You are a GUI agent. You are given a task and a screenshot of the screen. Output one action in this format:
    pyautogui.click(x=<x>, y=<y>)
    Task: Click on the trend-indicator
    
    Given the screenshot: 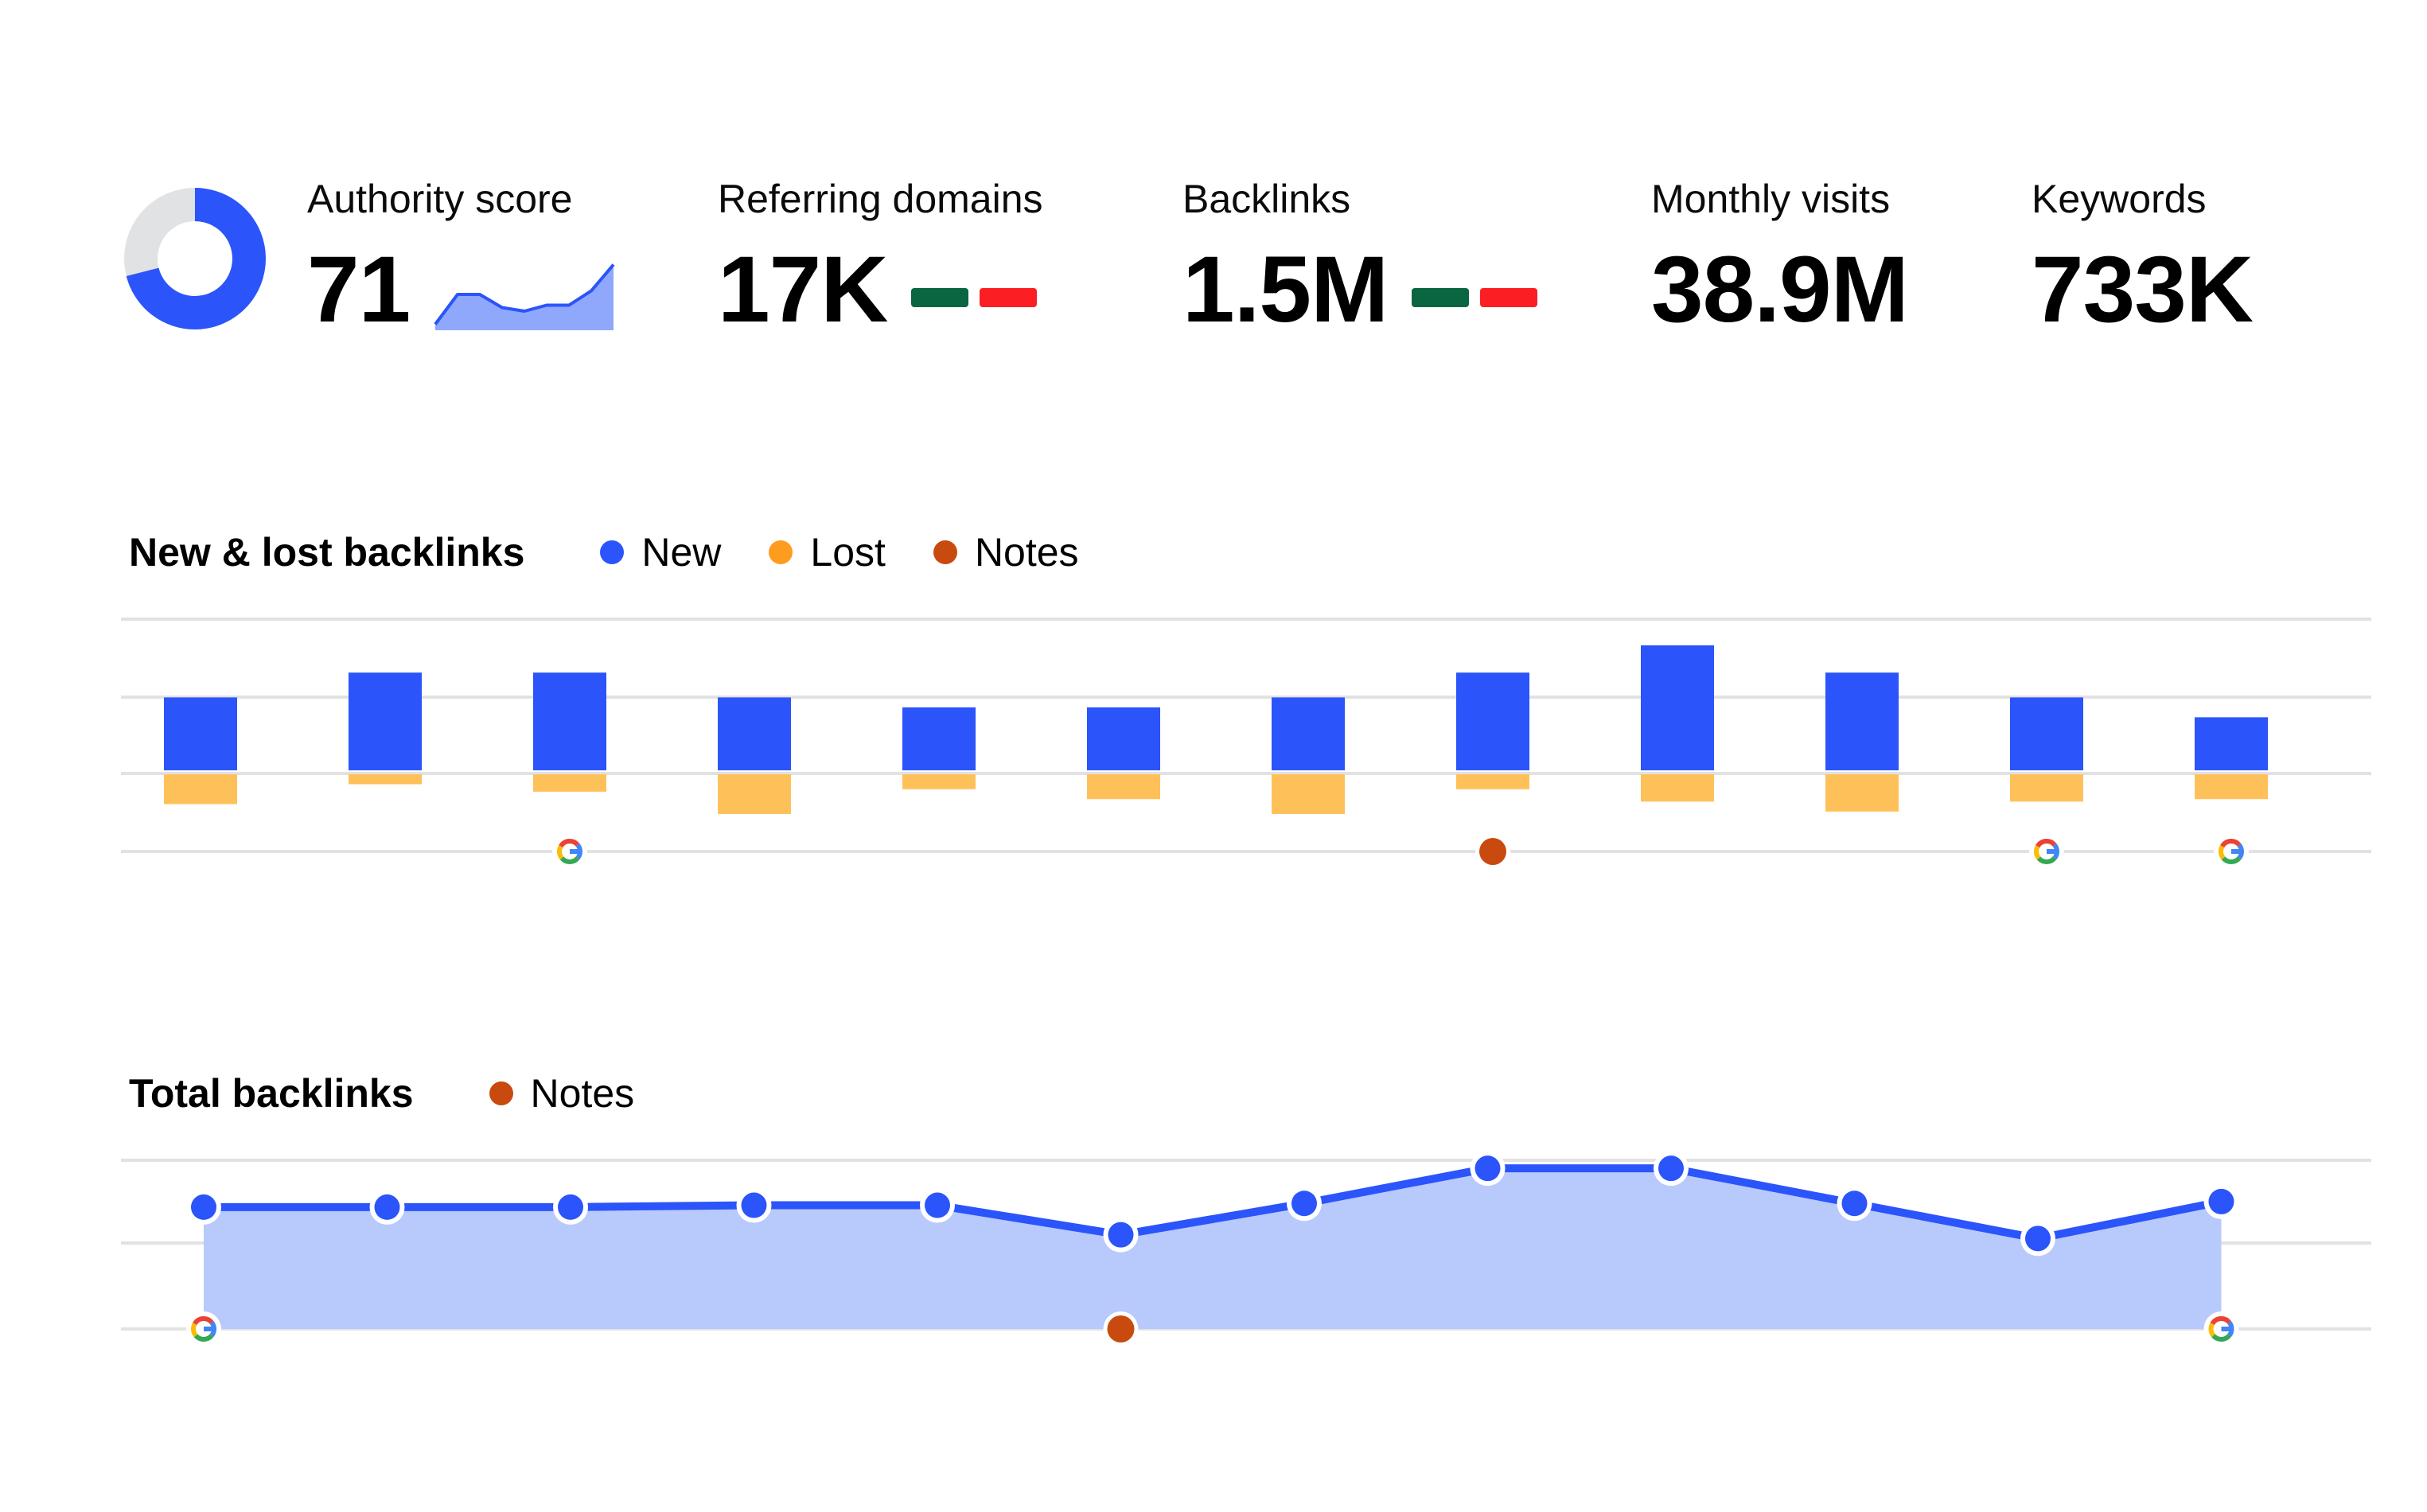 What is the action you would take?
    pyautogui.click(x=1475, y=297)
    